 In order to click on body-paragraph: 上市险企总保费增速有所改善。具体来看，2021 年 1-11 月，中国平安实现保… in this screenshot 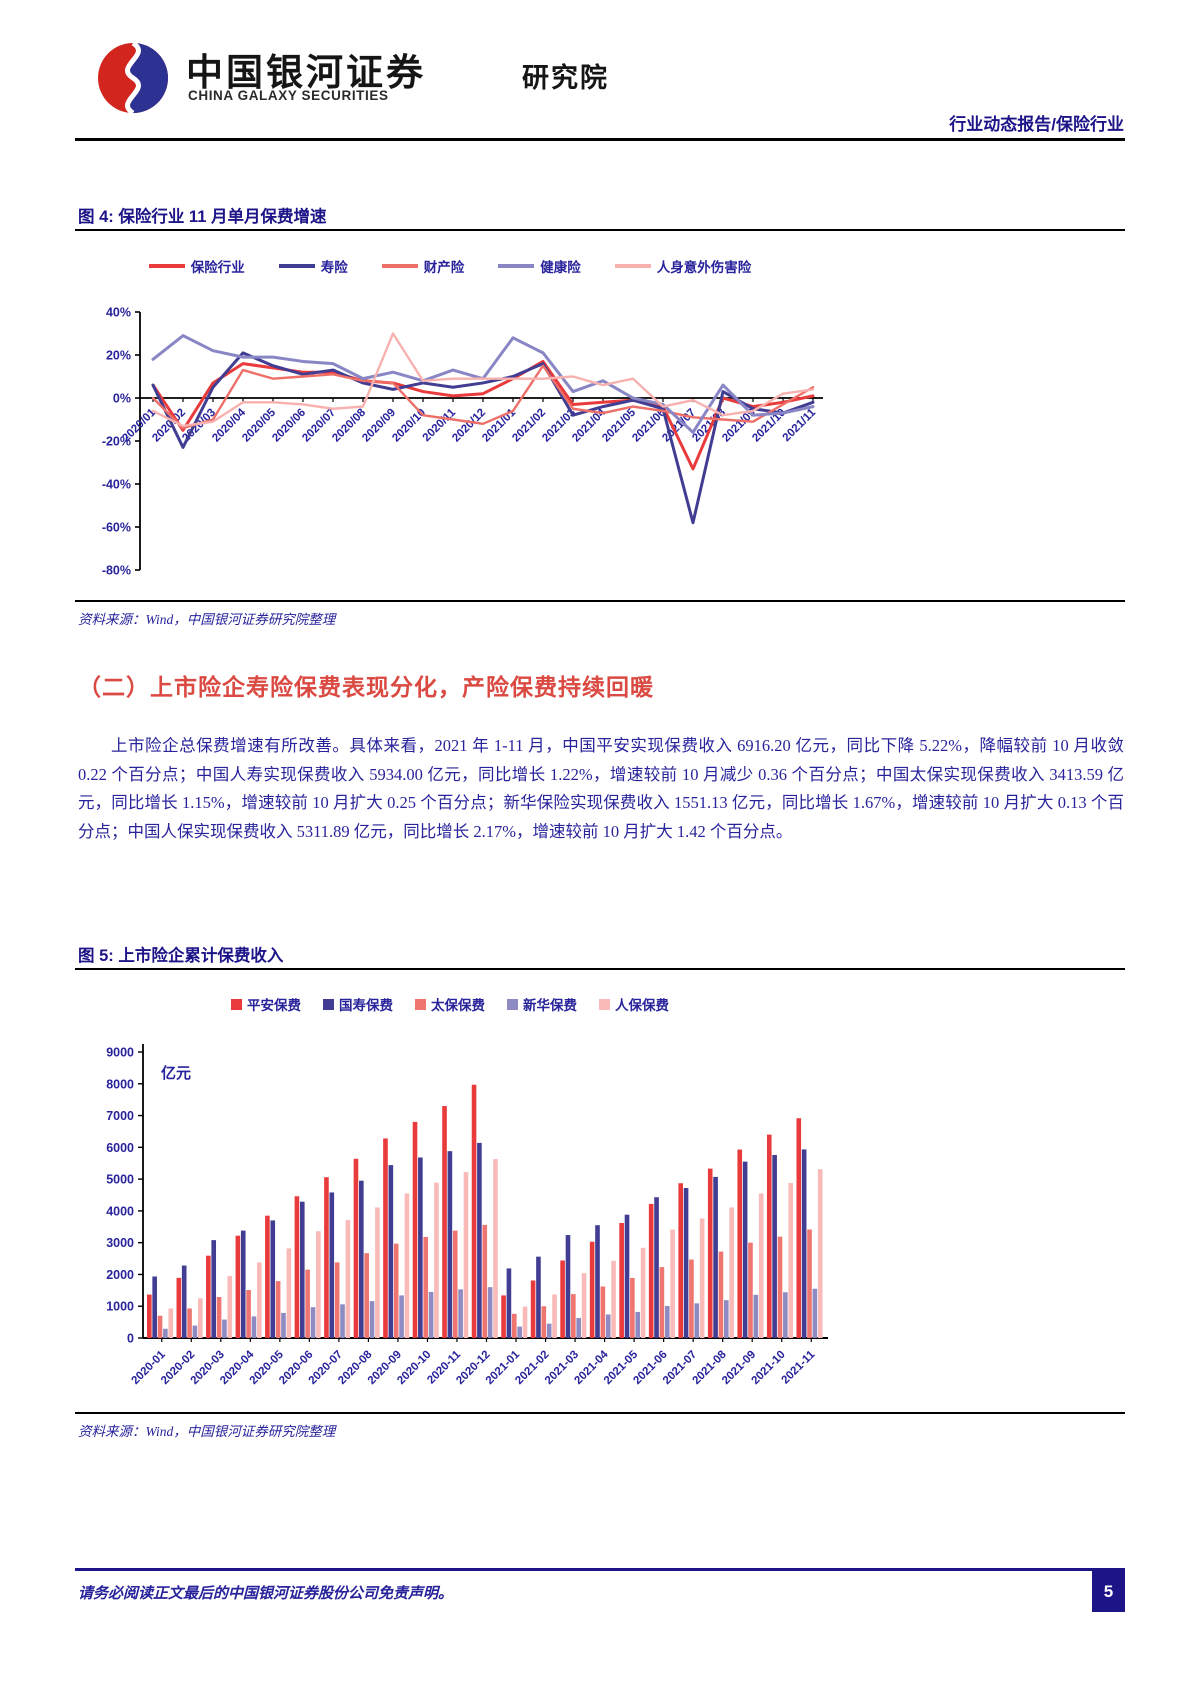, I will do `click(601, 788)`.